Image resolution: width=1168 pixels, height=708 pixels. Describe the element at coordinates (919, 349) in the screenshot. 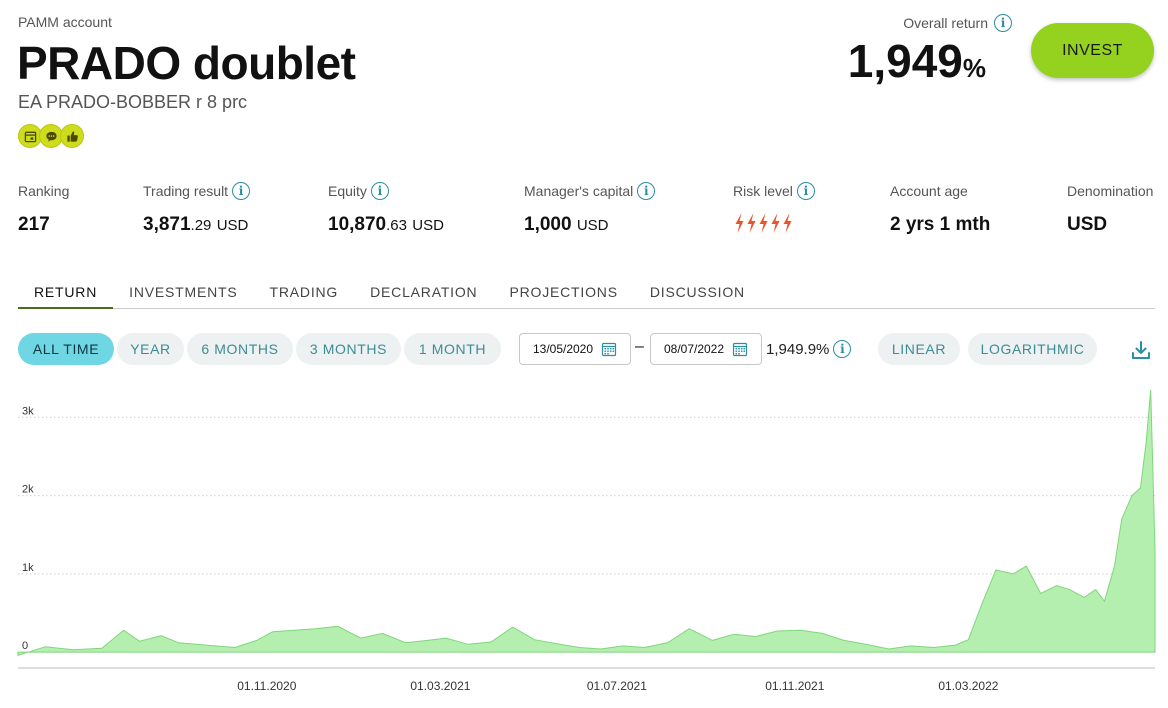

I see `scale-linear-button: LINEAR` at that location.